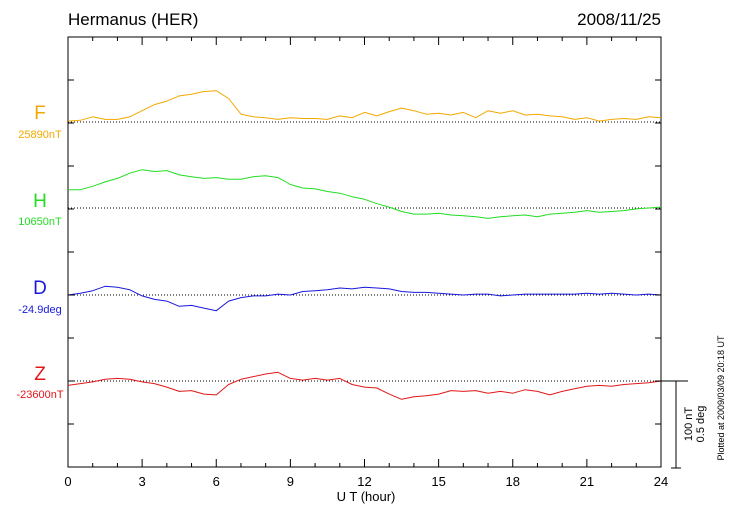  I want to click on x-tick-label: 9, so click(290, 481).